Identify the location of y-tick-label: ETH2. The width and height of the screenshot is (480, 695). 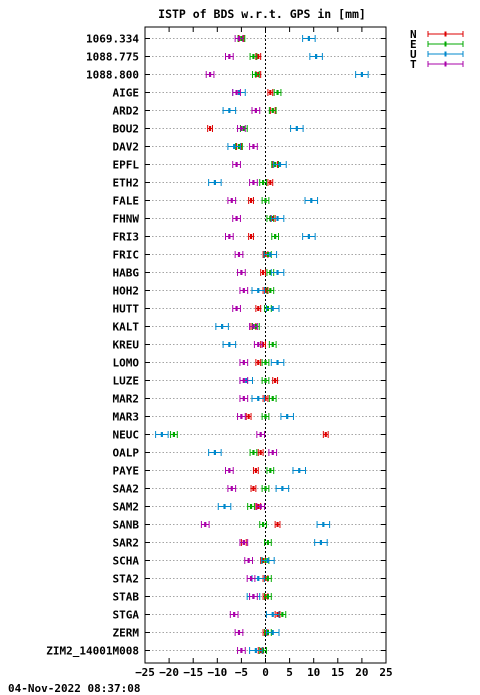
(126, 183).